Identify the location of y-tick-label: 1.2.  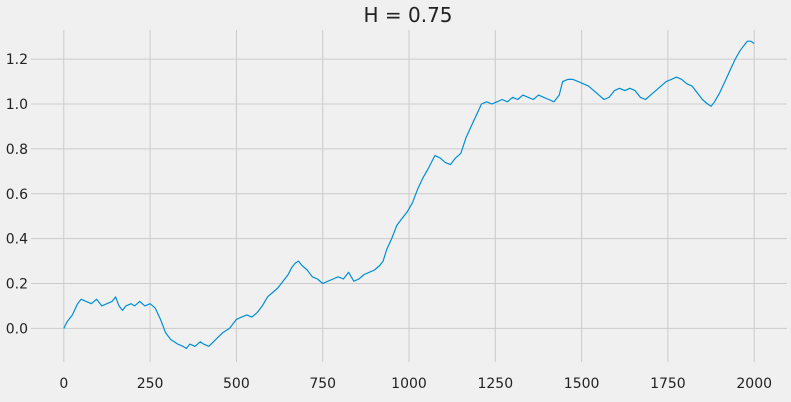
(17, 60).